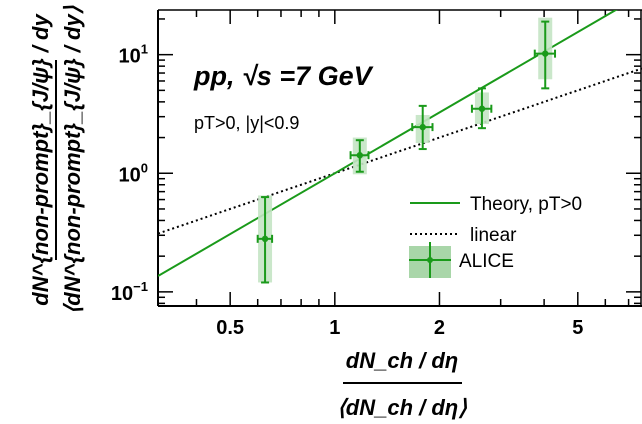 The height and width of the screenshot is (424, 642). What do you see at coordinates (283, 76) in the screenshot?
I see `system-annotation: pp, √s =7 GeV` at bounding box center [283, 76].